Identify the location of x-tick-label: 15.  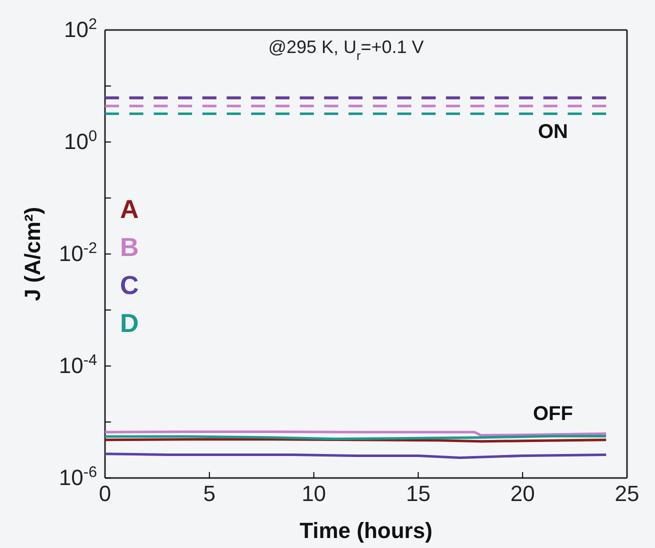
(418, 493).